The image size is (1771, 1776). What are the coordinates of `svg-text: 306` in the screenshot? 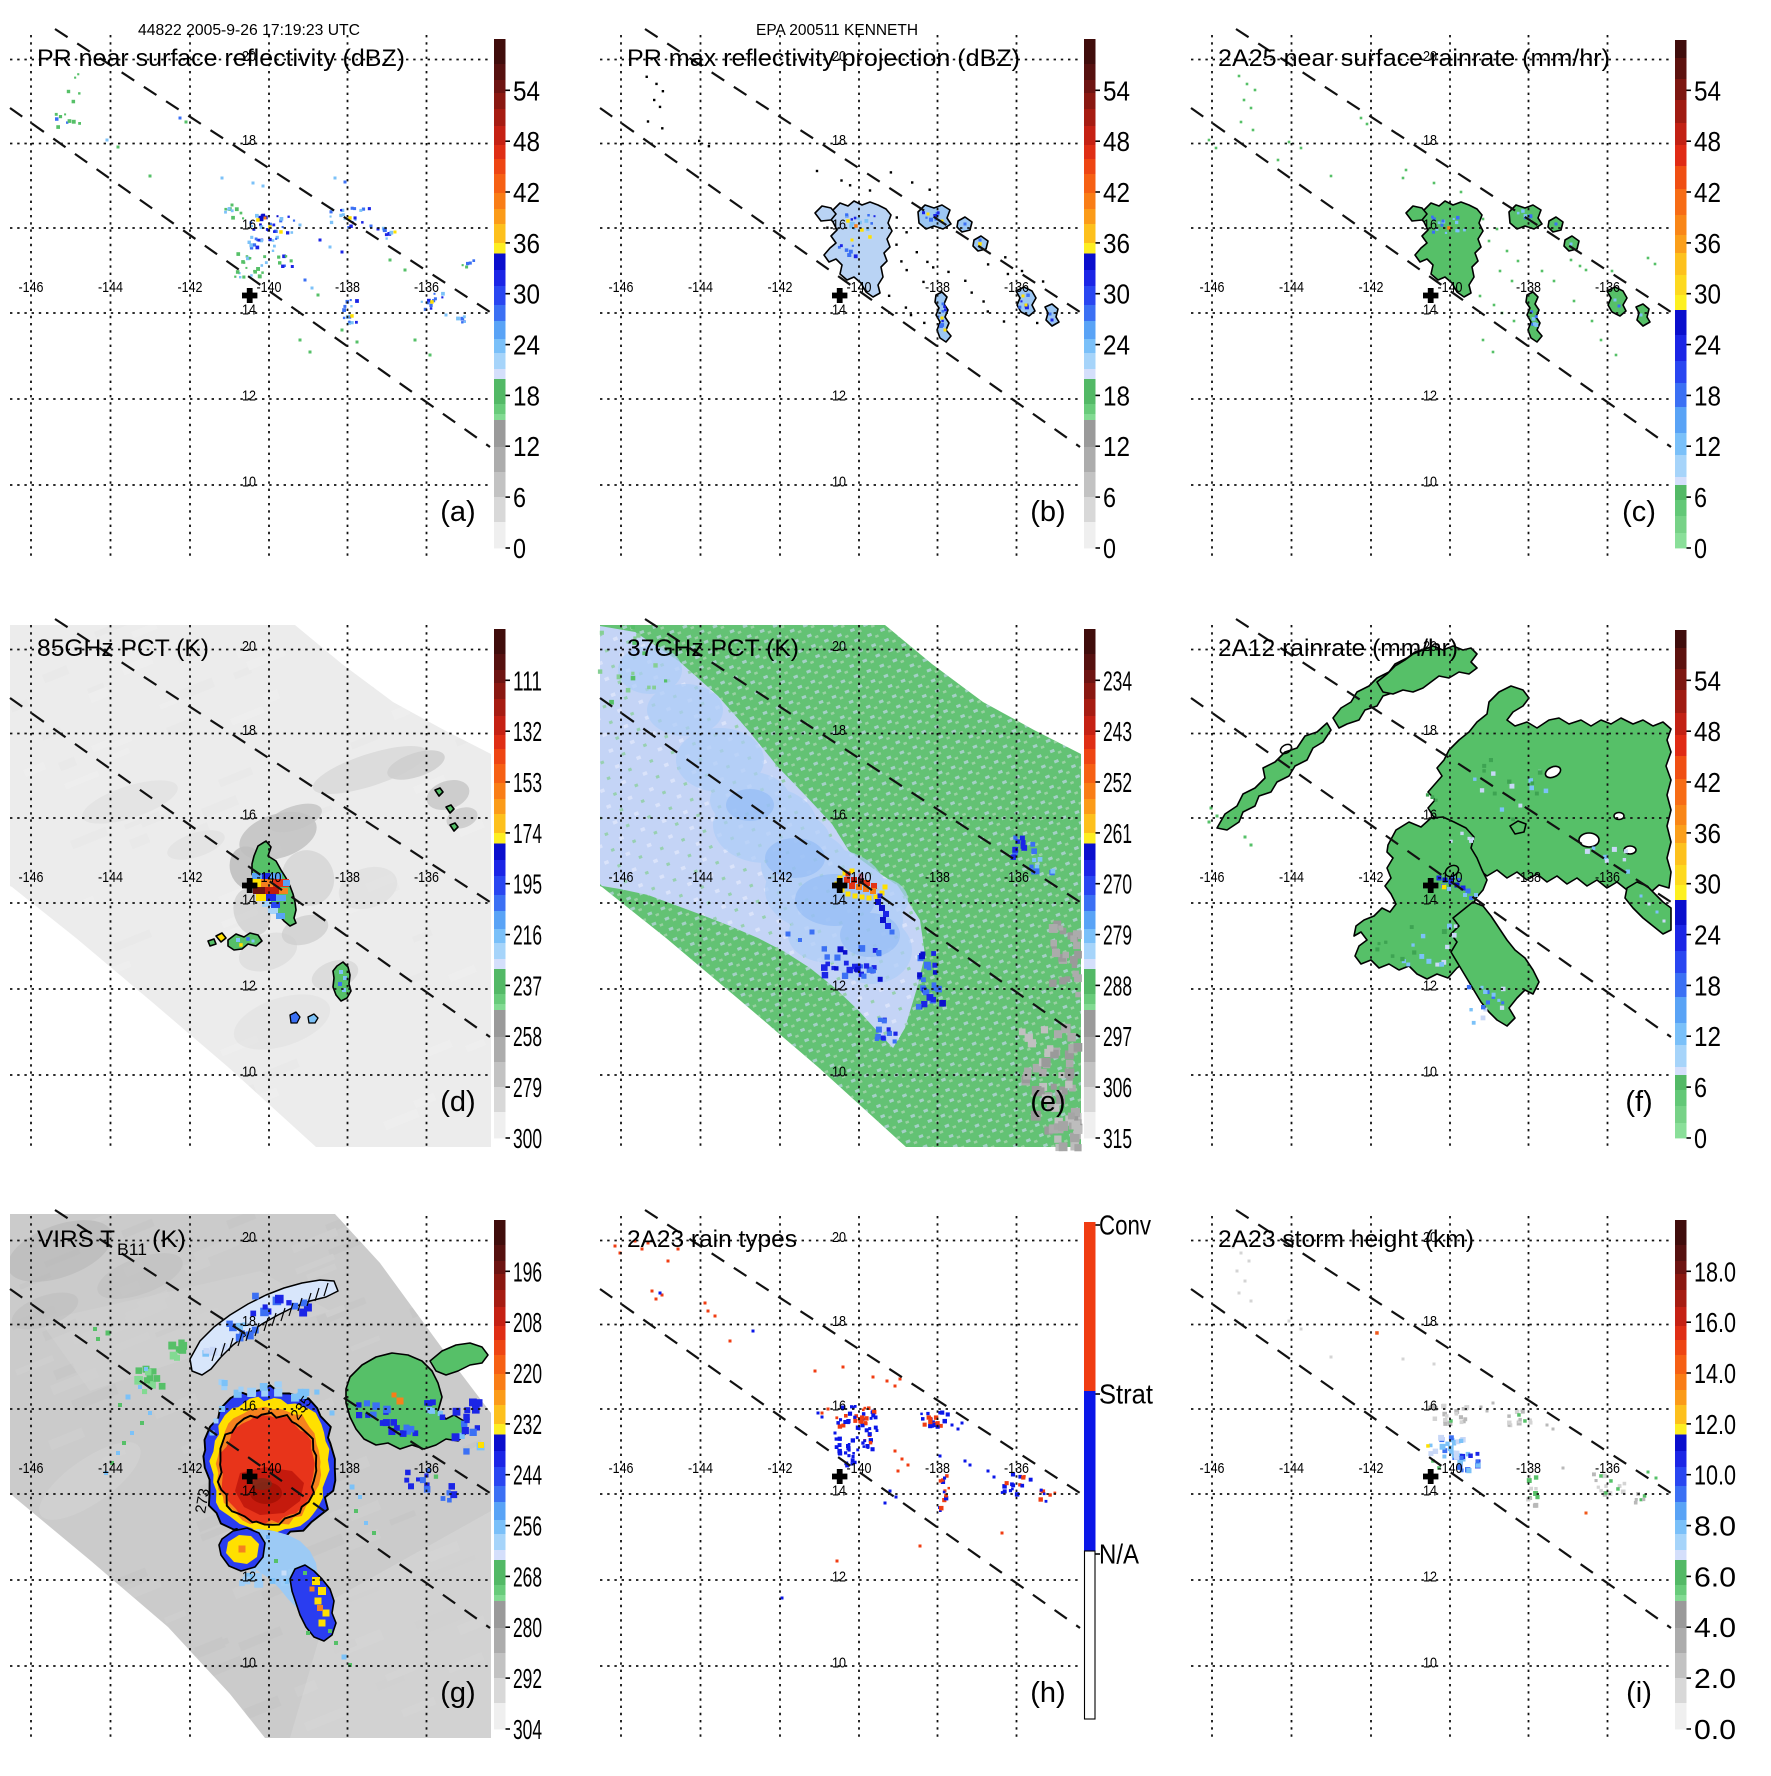 It's located at (1117, 1087).